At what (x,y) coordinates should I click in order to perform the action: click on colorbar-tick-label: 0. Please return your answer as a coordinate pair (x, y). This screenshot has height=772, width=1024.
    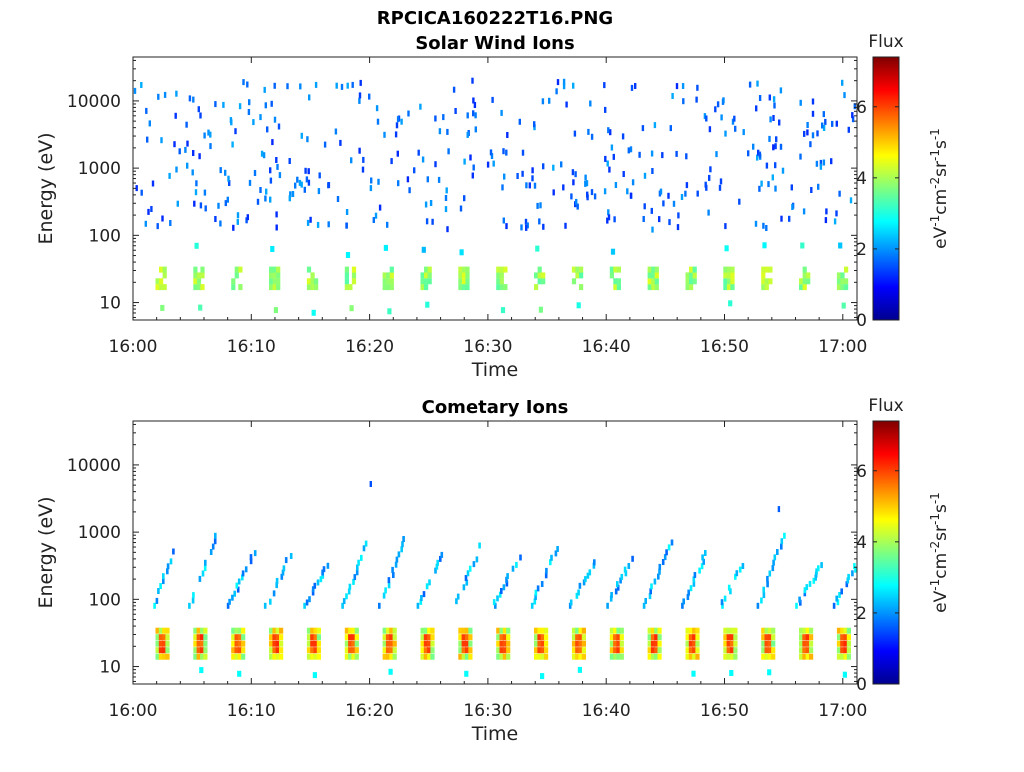
    Looking at the image, I should click on (861, 685).